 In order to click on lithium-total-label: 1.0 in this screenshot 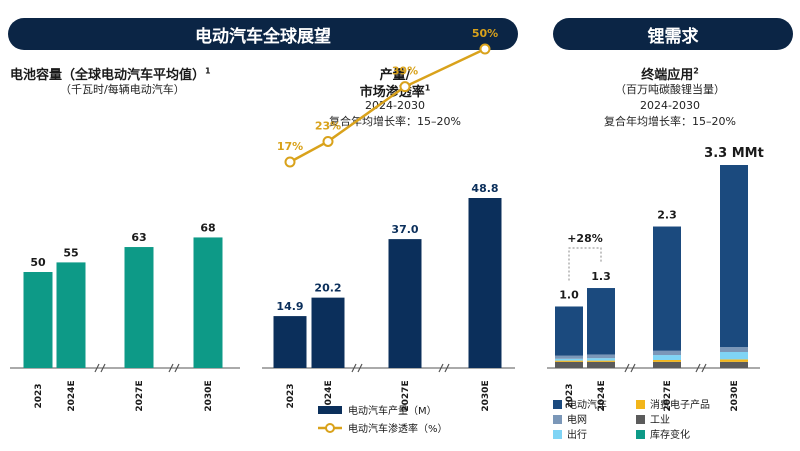, I will do `click(569, 294)`.